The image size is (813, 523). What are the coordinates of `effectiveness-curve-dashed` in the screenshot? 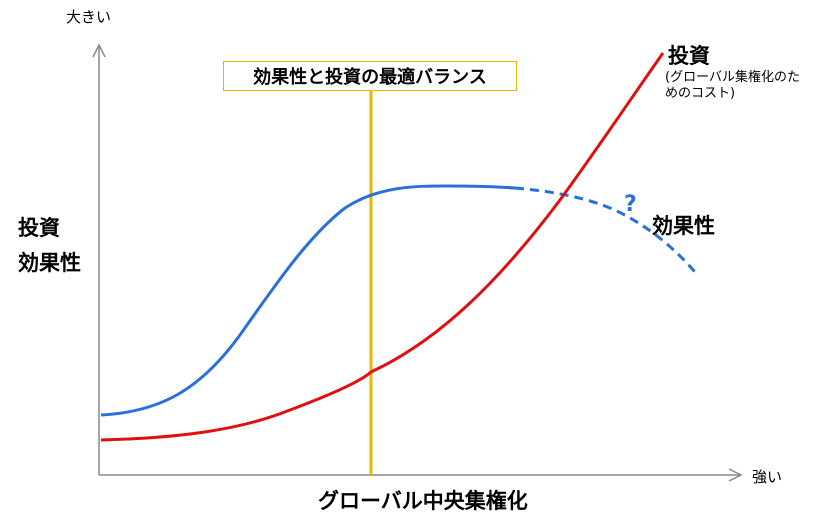 It's located at (605, 229).